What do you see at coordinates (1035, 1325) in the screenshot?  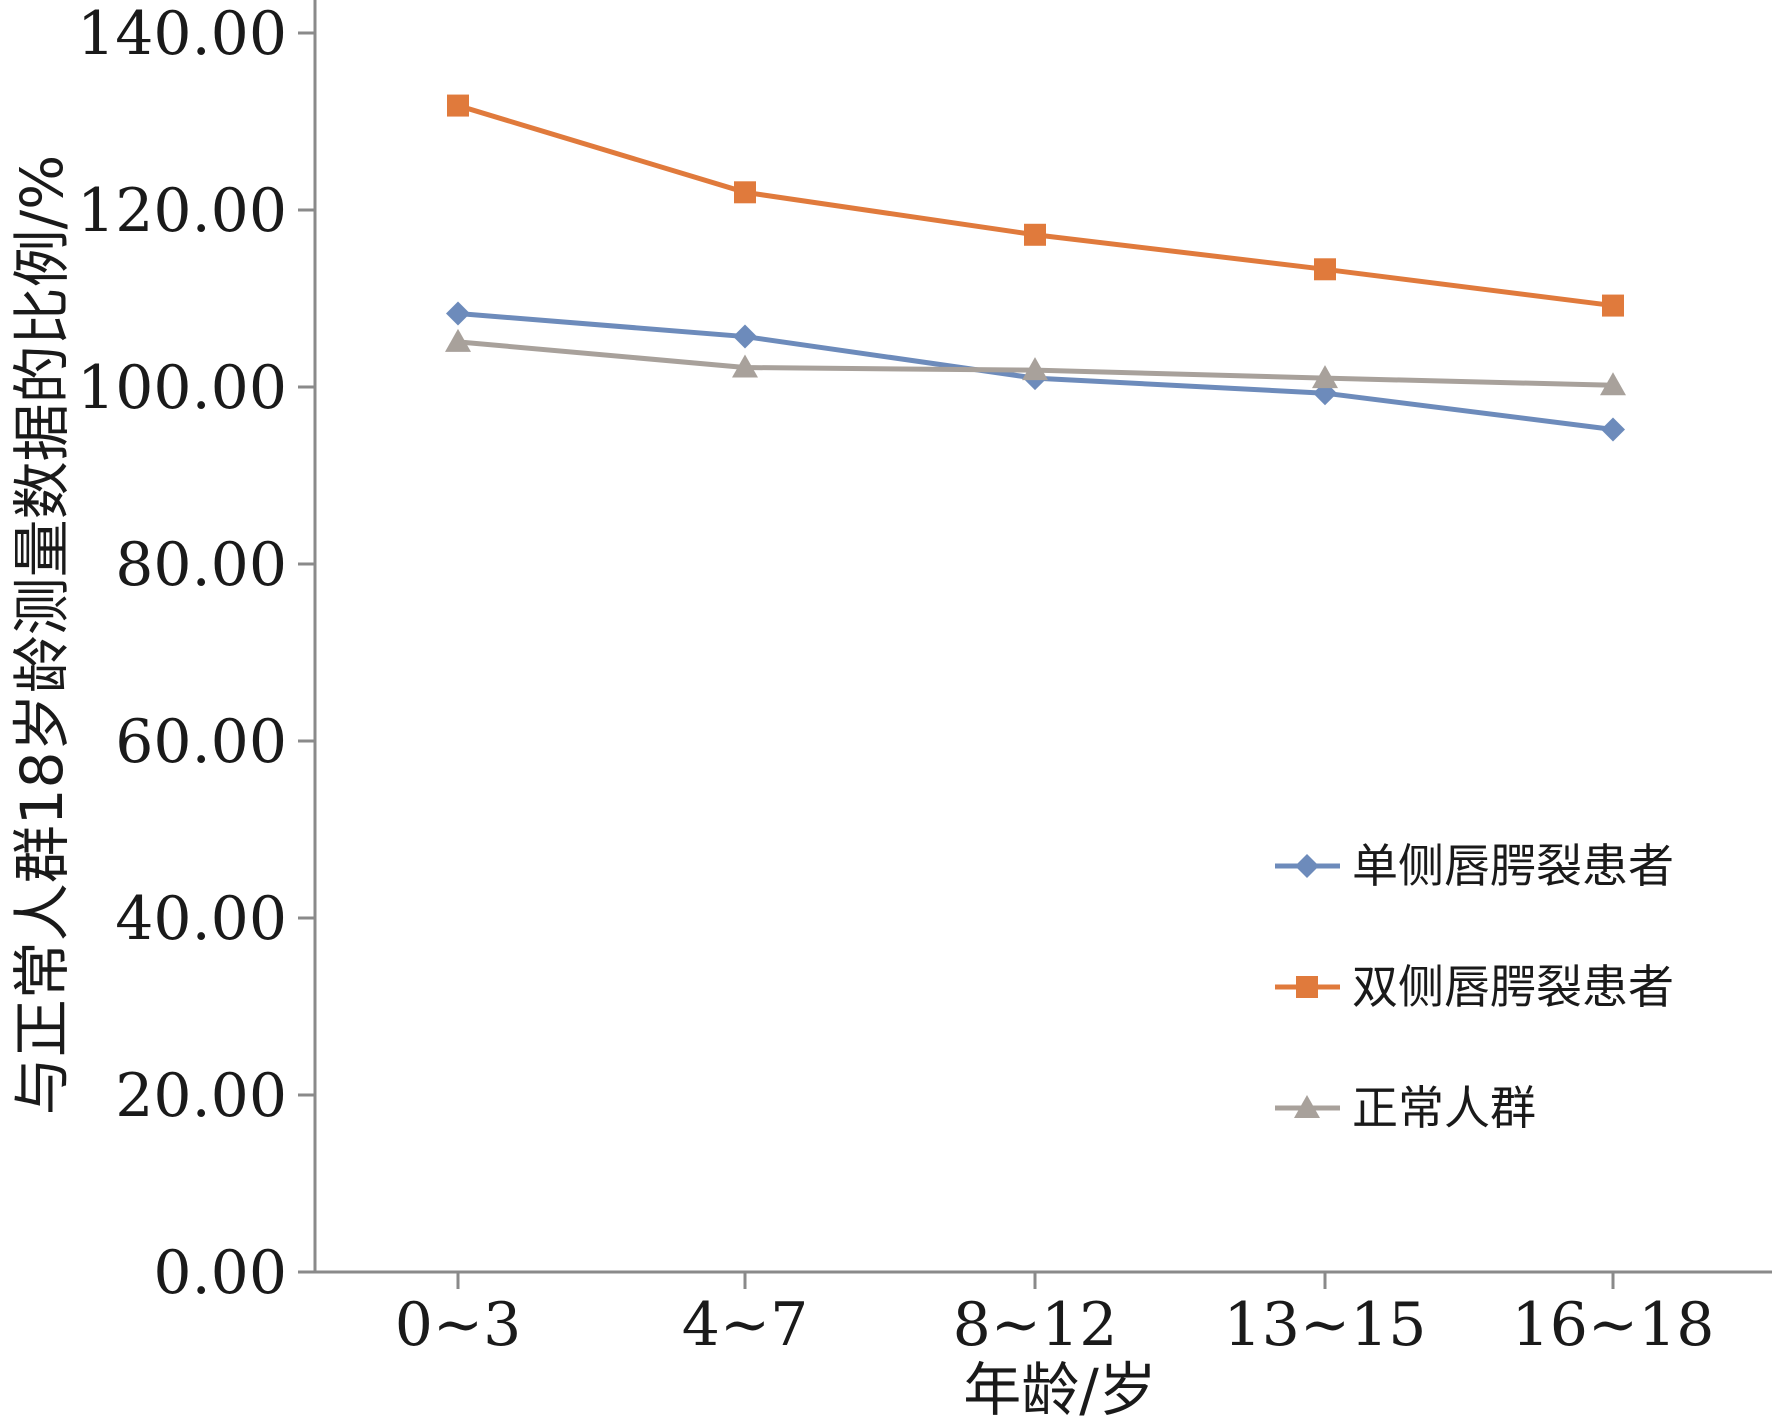 I see `x-tick-label: 8~12` at bounding box center [1035, 1325].